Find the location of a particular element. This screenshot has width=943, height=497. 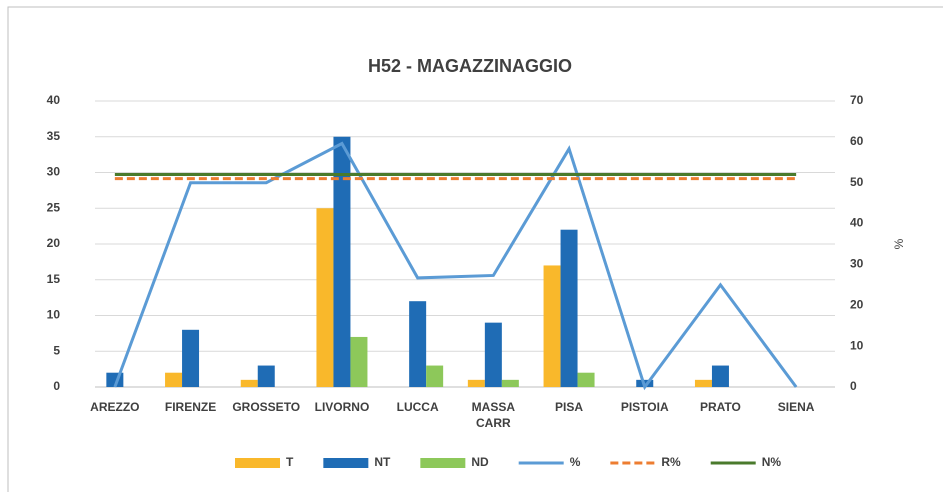

x-tick-label: GROSSETO is located at coordinates (266, 407).